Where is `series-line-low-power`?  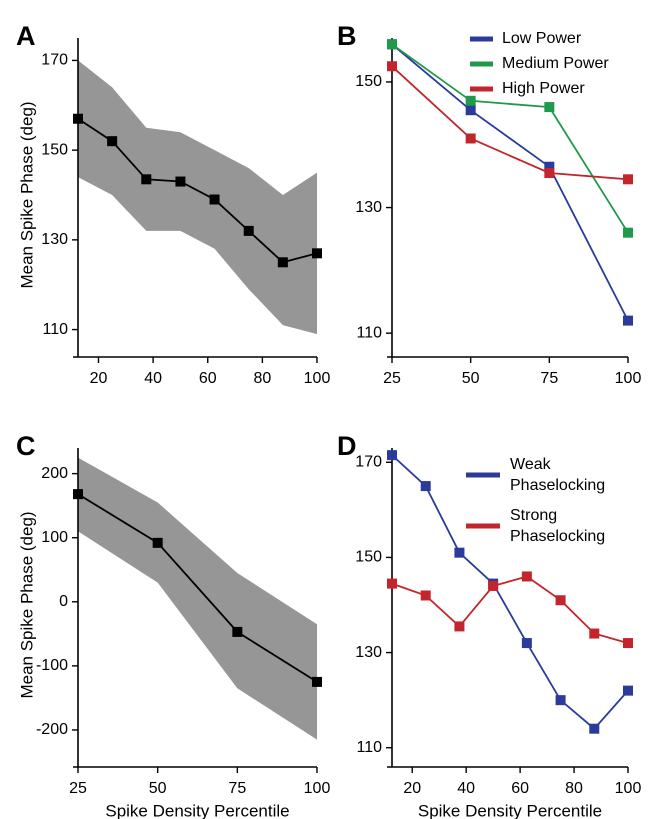
series-line-low-power is located at coordinates (510, 182).